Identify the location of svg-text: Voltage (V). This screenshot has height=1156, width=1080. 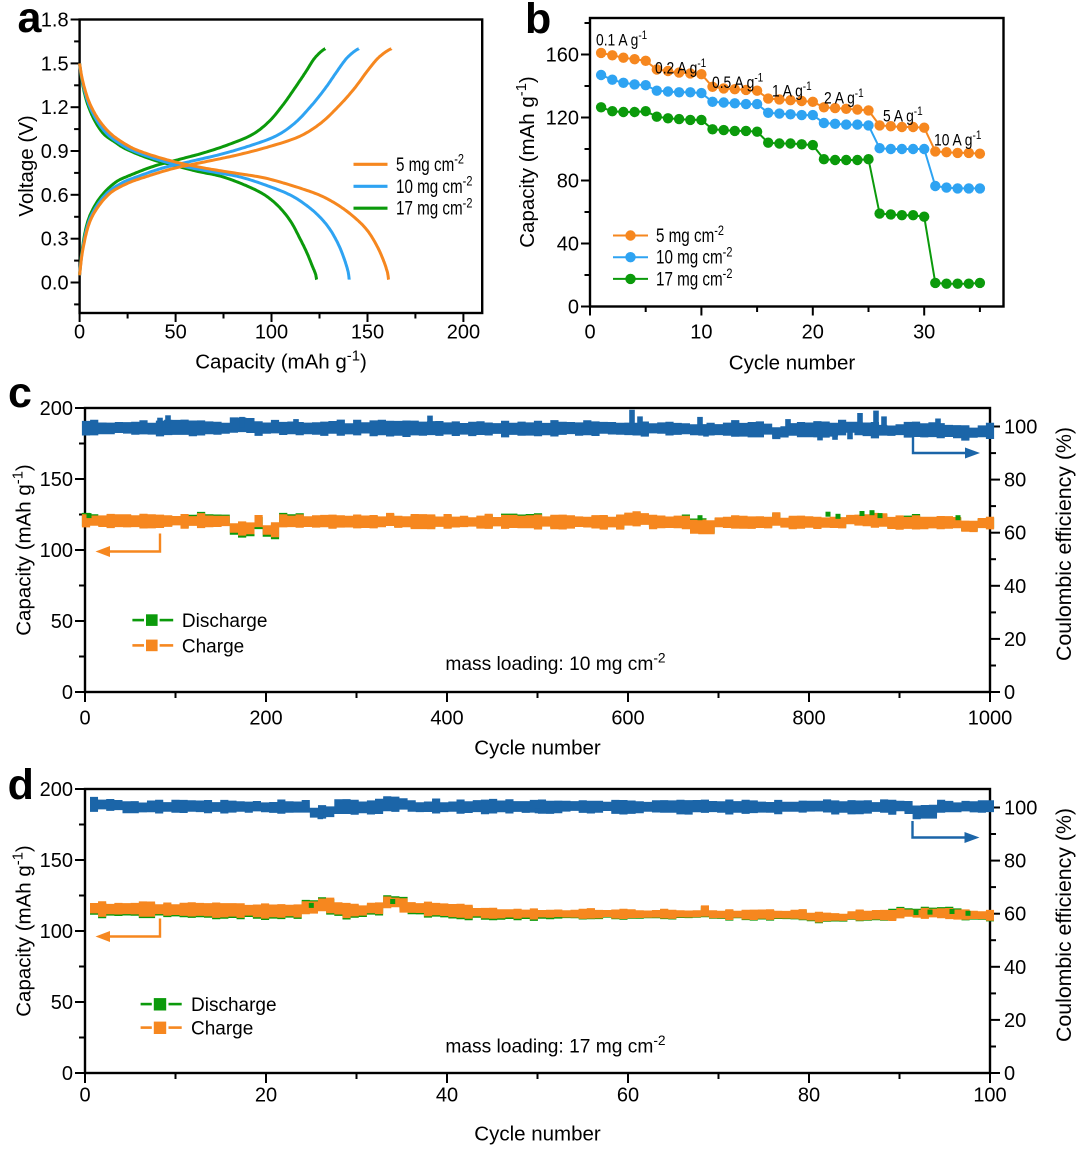
(26, 165).